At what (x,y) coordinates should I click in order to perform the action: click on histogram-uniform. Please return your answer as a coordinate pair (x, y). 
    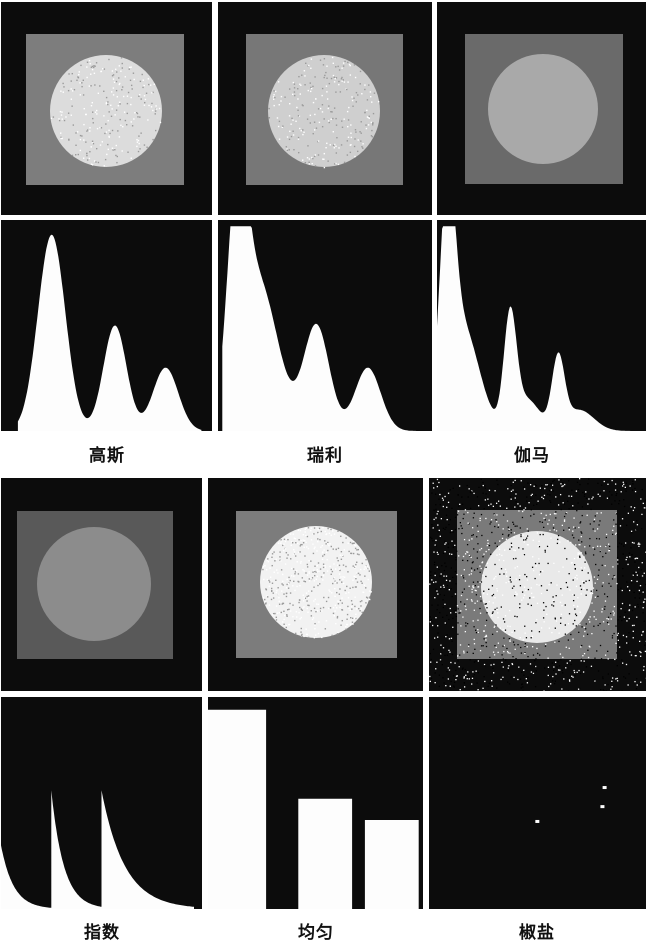
    Looking at the image, I should click on (315, 803).